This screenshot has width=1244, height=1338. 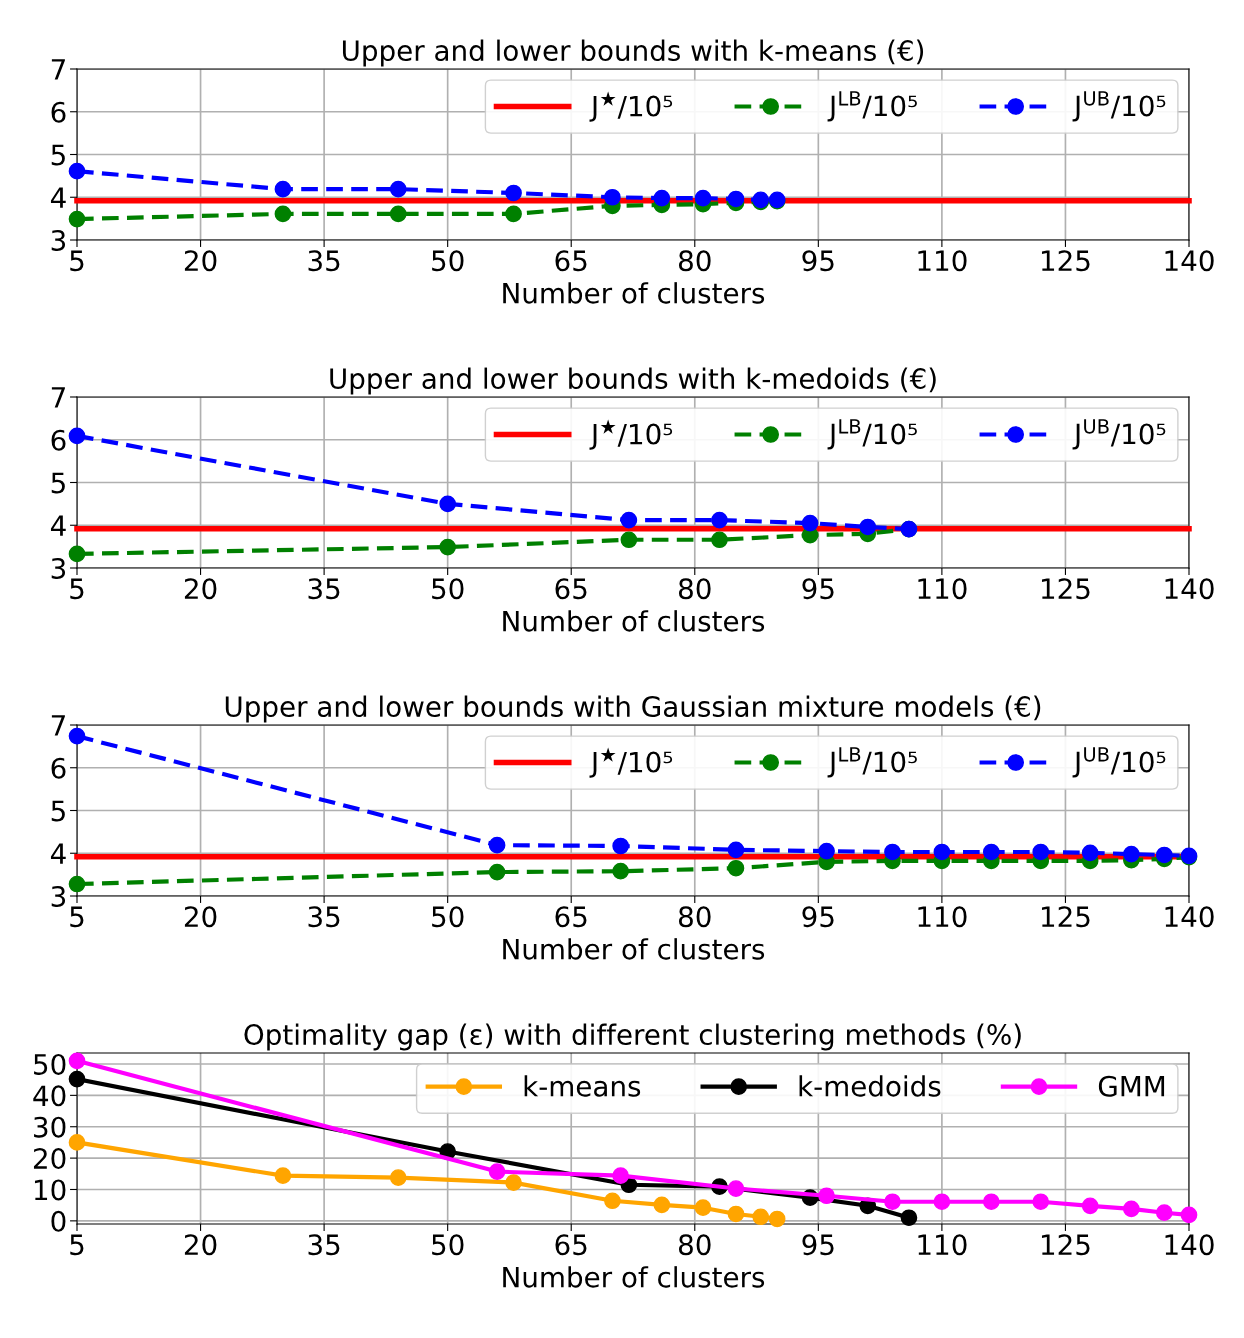 What do you see at coordinates (1131, 1086) in the screenshot?
I see `legend-label: GMM` at bounding box center [1131, 1086].